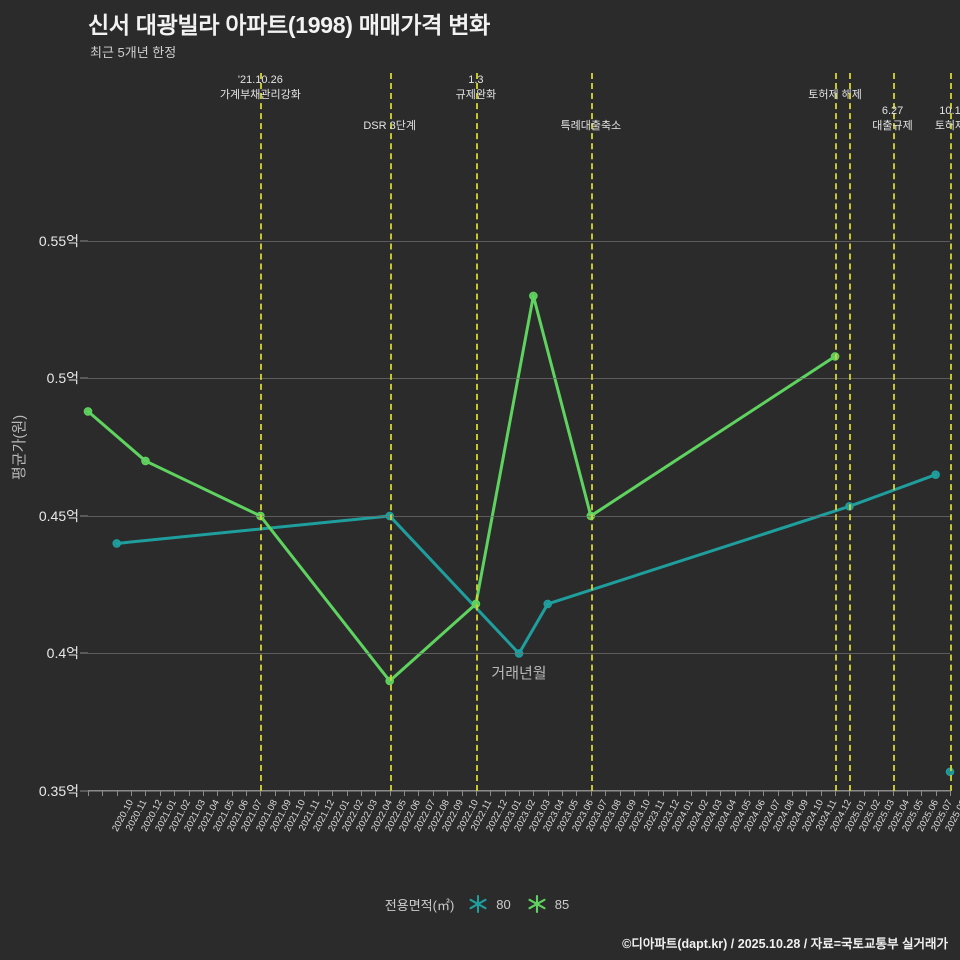  I want to click on page-subtitle: 최근 5개년 한정, so click(133, 52).